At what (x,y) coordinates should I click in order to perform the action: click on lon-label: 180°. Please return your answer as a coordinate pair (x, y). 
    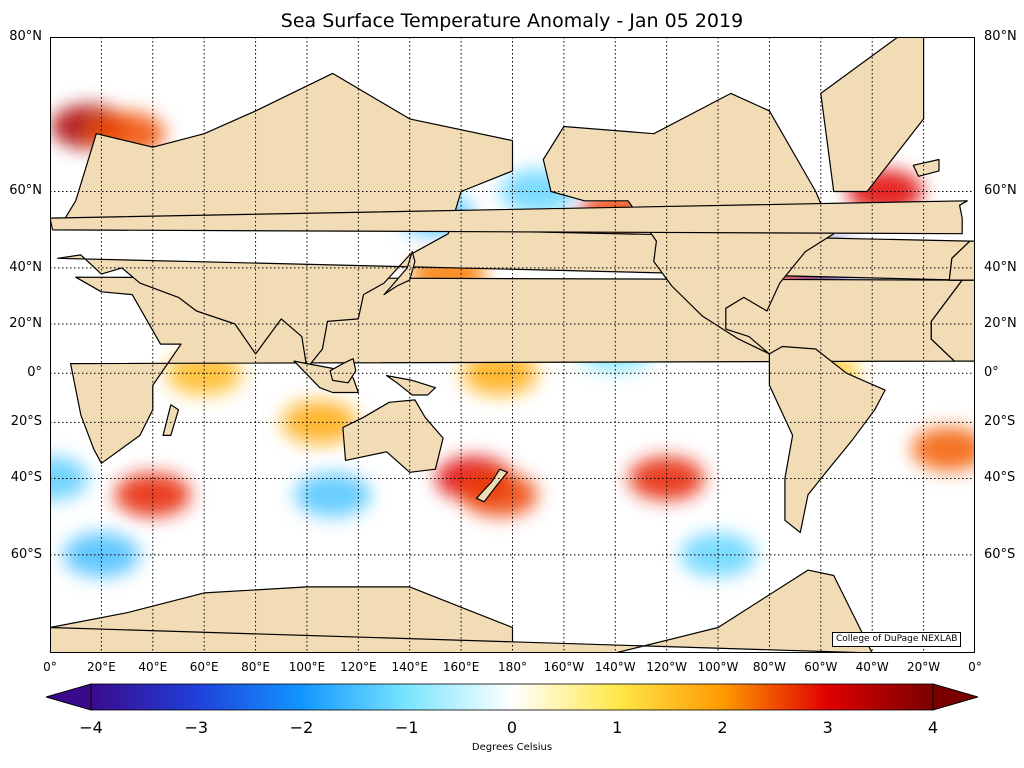
    Looking at the image, I should click on (512, 667).